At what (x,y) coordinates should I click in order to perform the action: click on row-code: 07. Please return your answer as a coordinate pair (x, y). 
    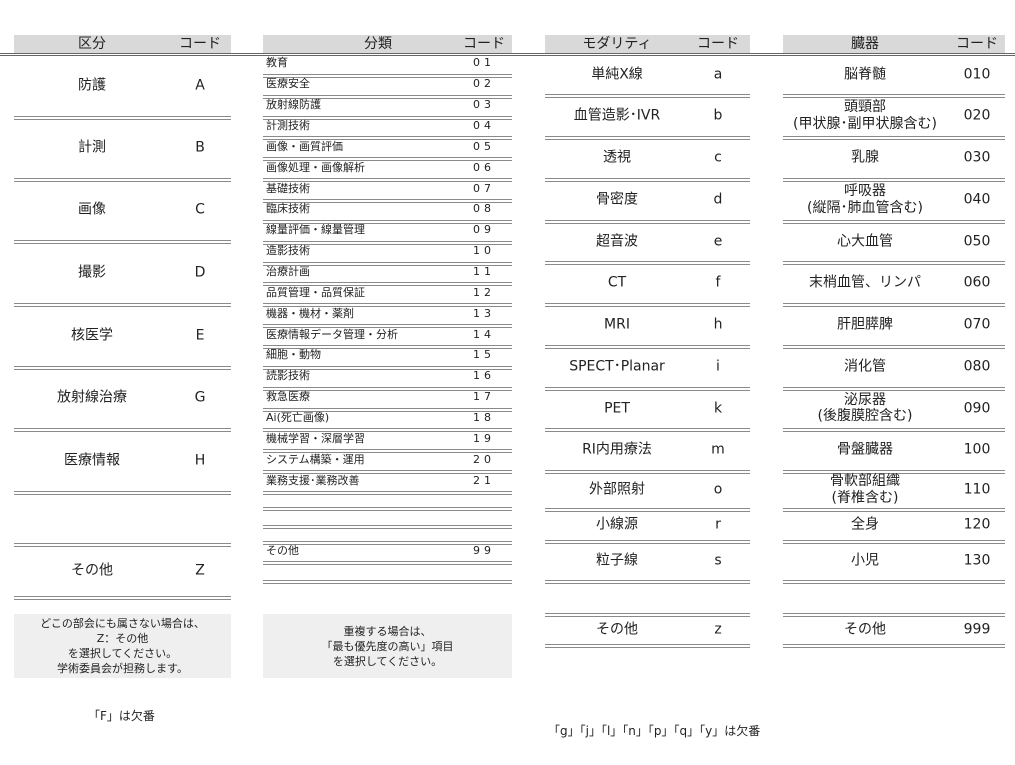
    Looking at the image, I should click on (484, 188).